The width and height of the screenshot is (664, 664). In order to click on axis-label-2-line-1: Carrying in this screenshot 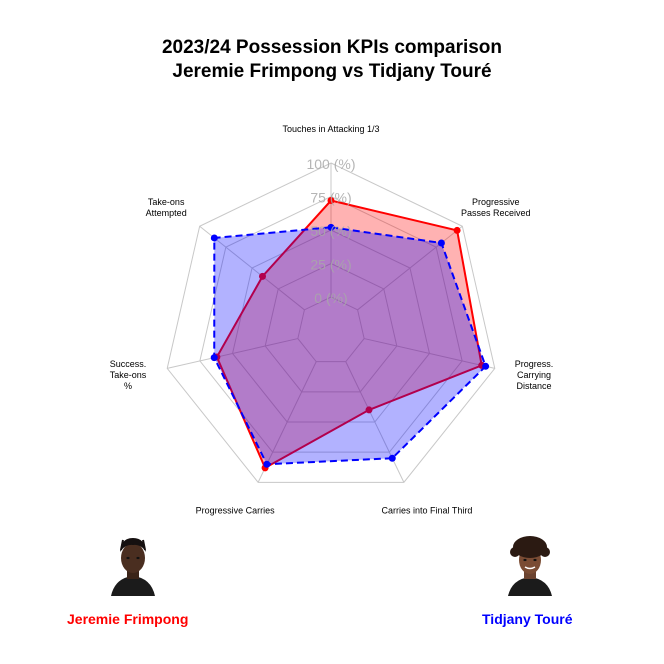, I will do `click(534, 375)`.